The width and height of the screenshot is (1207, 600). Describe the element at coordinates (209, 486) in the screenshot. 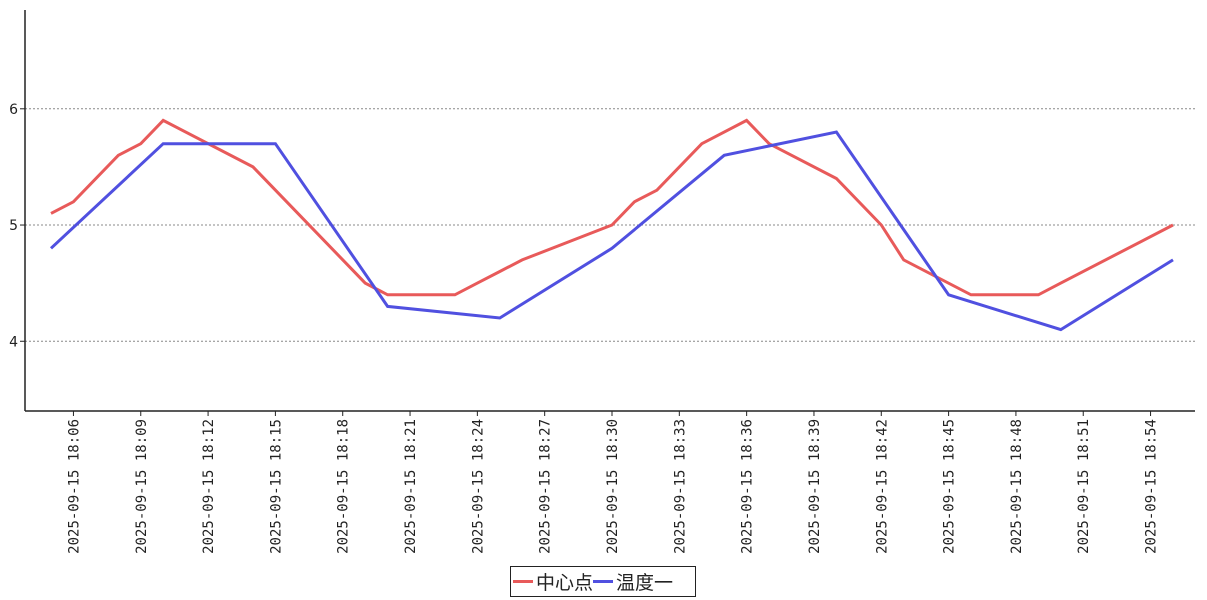

I see `x-tick-label: 2025-09-15 18:12` at that location.